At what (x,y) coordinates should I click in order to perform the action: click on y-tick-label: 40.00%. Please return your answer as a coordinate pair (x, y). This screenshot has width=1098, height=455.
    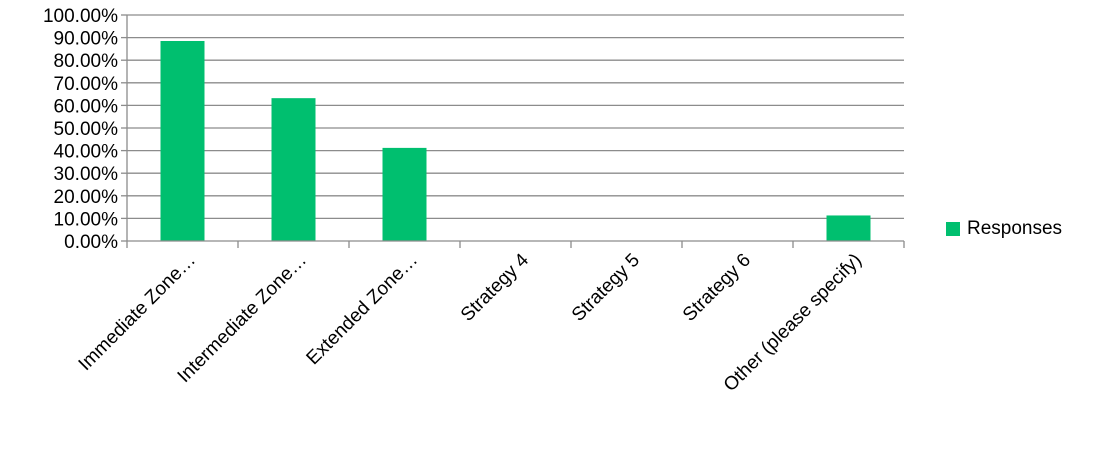
    Looking at the image, I should click on (86, 152).